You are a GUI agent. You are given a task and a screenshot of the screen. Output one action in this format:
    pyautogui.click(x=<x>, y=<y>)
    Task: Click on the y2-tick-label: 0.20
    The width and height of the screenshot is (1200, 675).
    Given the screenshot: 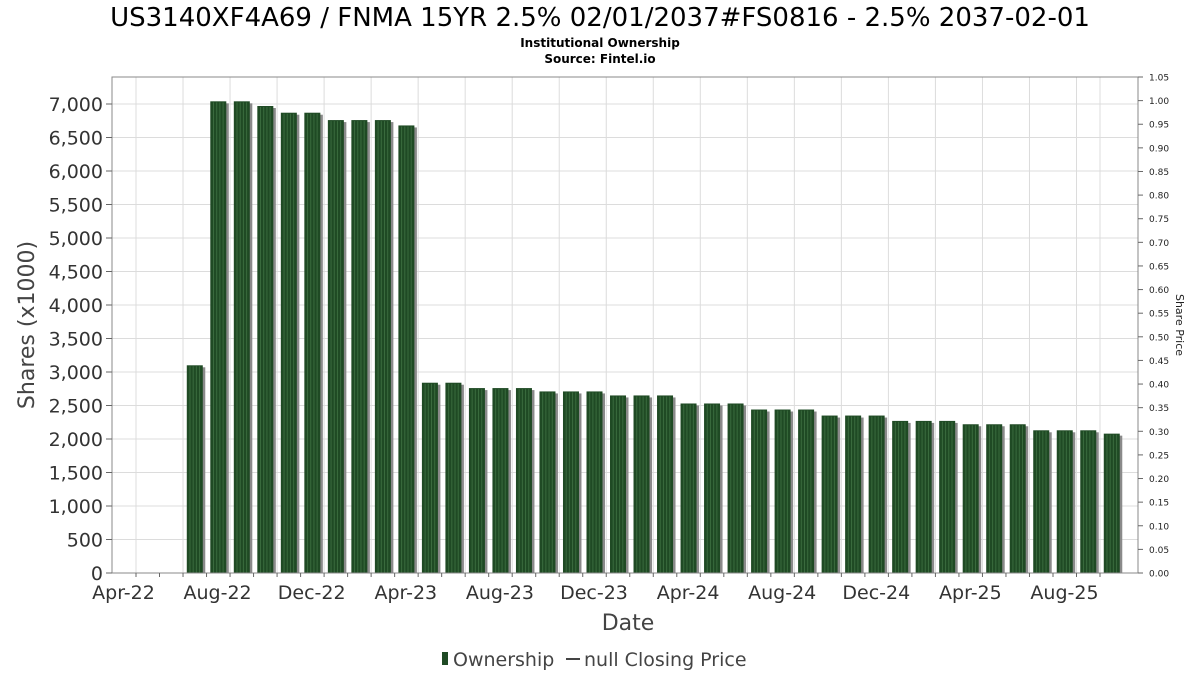 What is the action you would take?
    pyautogui.click(x=1159, y=480)
    